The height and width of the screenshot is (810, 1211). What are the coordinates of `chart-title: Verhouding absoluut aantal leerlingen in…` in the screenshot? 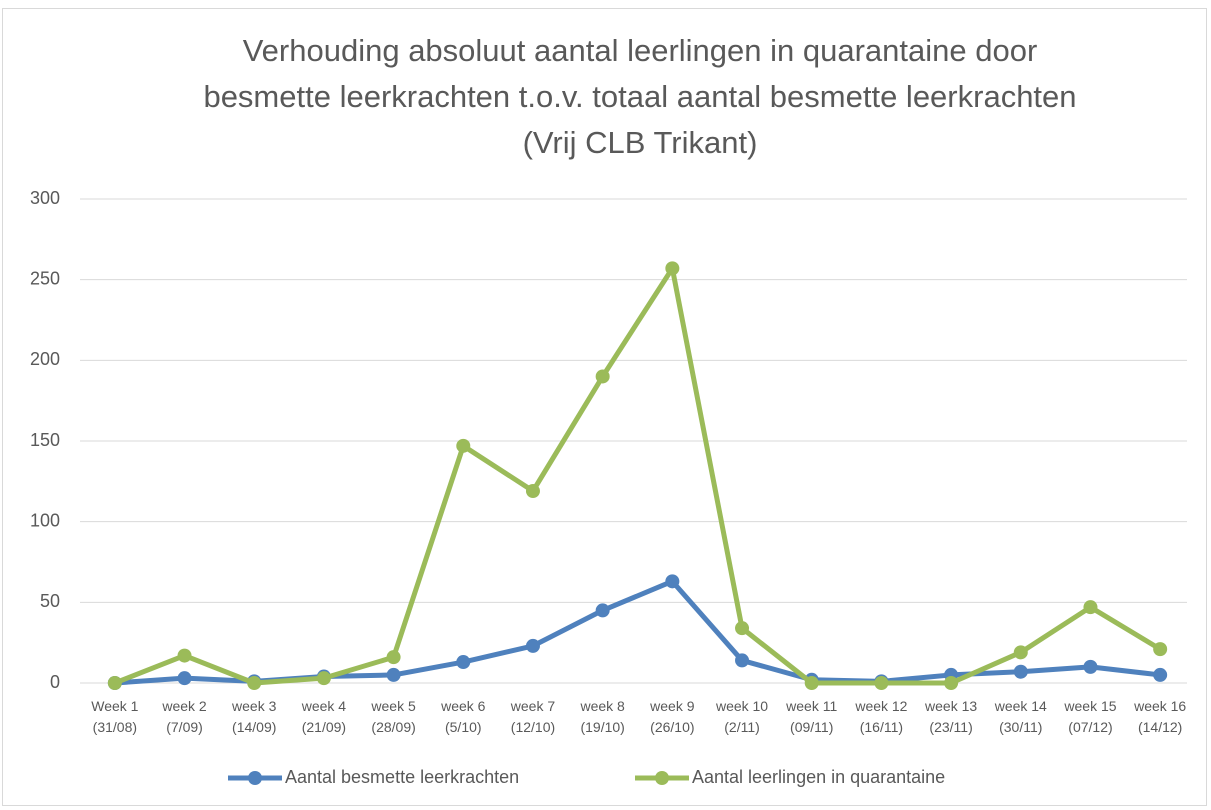 It's located at (640, 96).